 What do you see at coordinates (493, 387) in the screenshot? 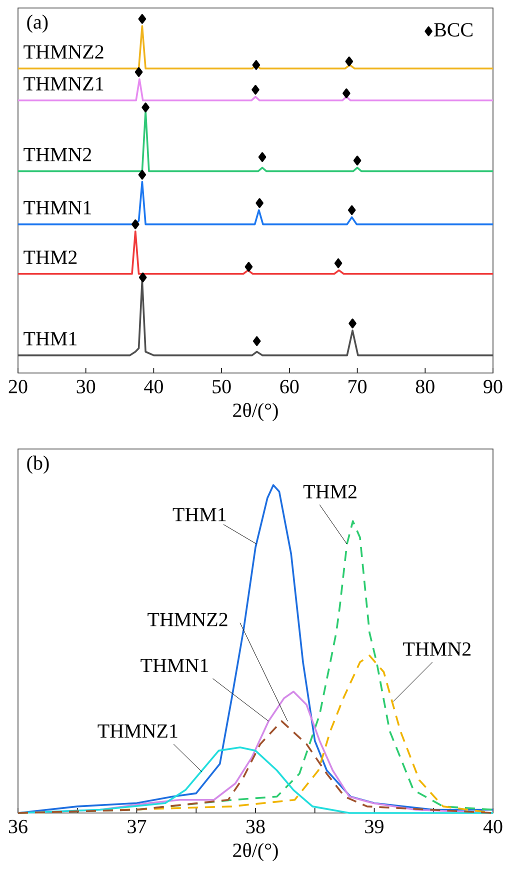
I see `x-tick-label: 90` at bounding box center [493, 387].